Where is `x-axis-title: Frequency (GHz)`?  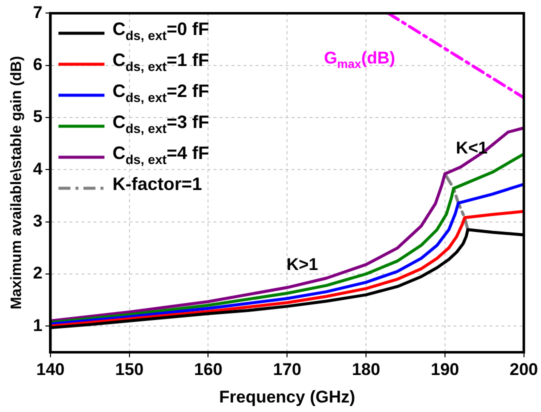 x-axis-title: Frequency (GHz) is located at coordinates (287, 396).